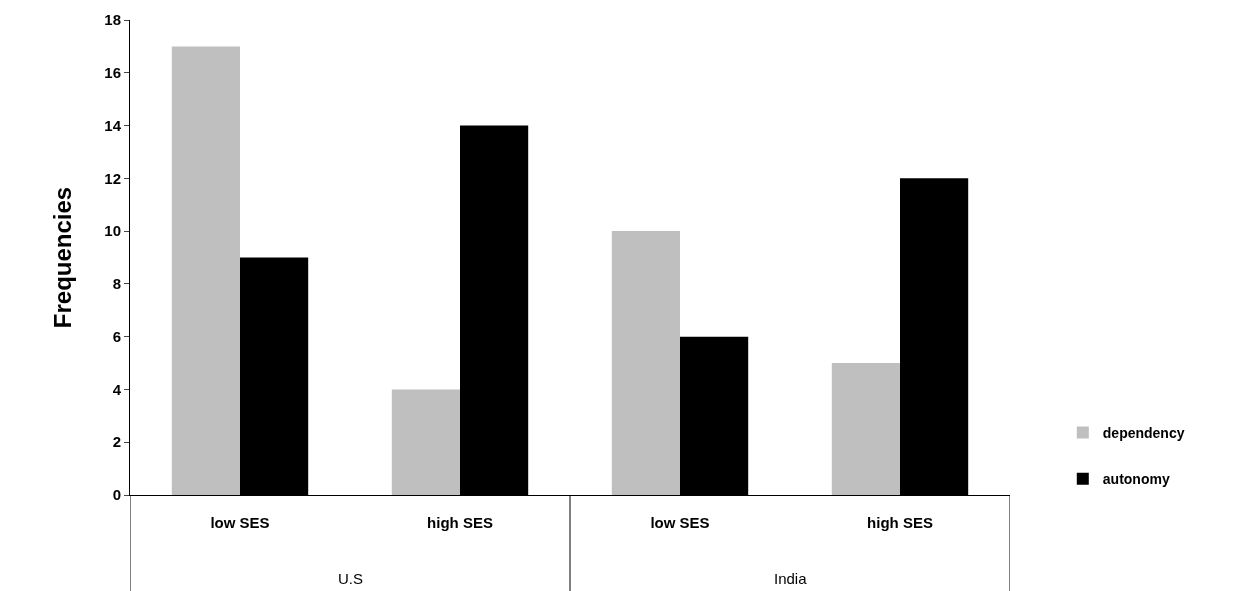 The width and height of the screenshot is (1237, 591). I want to click on y-tick-label: 12, so click(112, 178).